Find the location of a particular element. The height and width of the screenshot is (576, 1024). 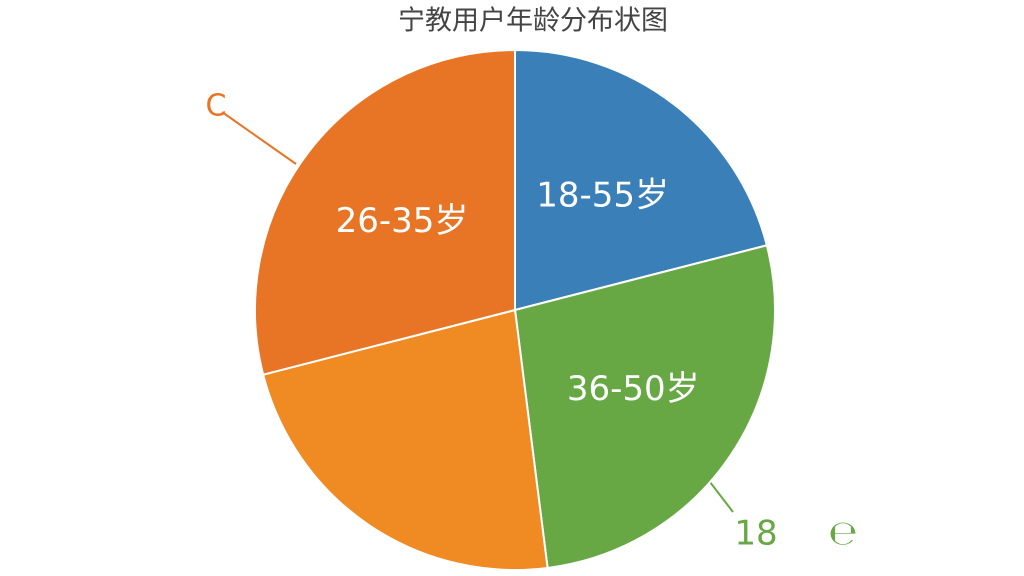

slice-label: 18-55岁 is located at coordinates (602, 196).